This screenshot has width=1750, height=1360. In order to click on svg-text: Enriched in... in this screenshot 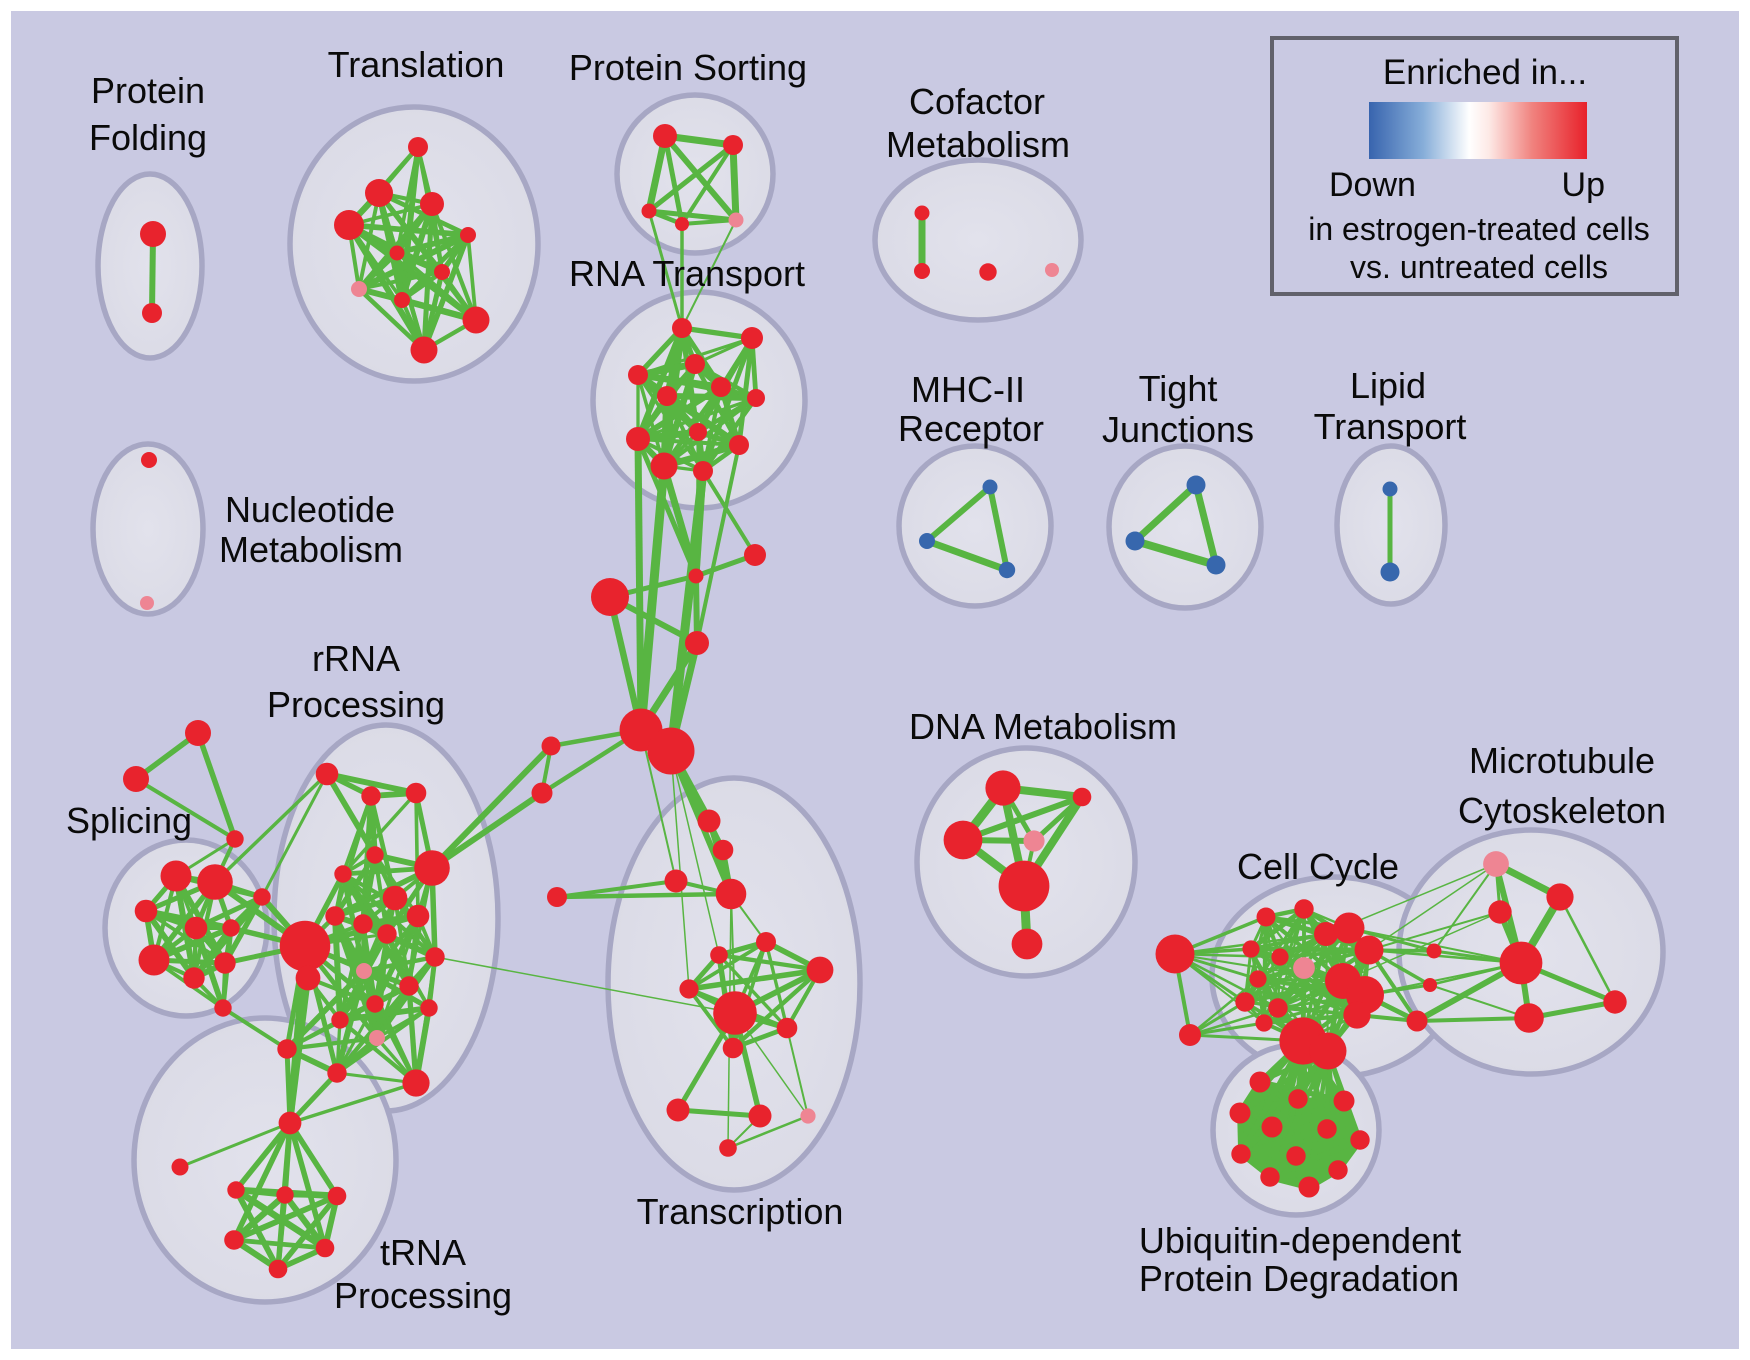, I will do `click(1485, 72)`.